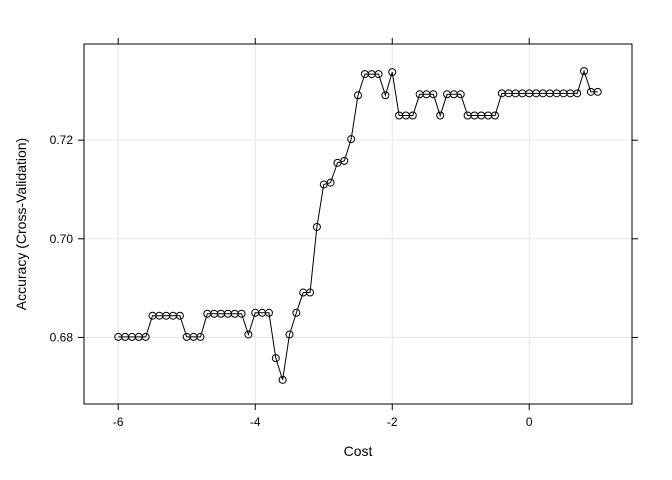 Image resolution: width=672 pixels, height=480 pixels. I want to click on y-tick-label: 0.68, so click(62, 337).